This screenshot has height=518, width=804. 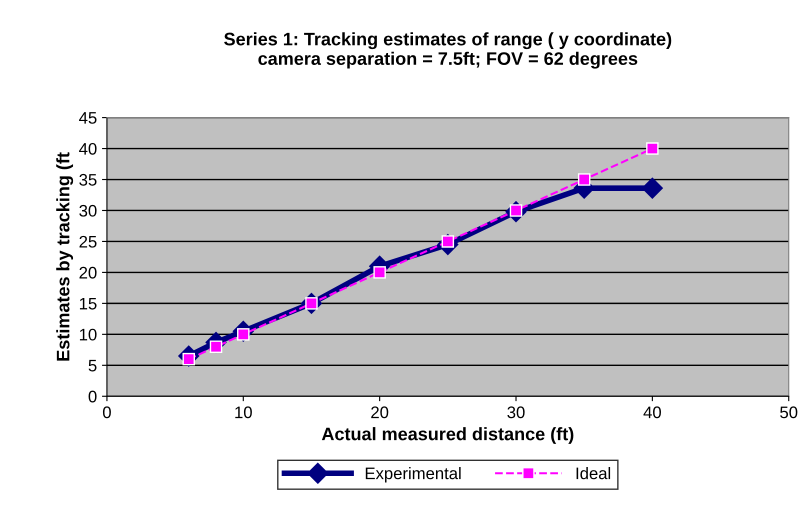 What do you see at coordinates (88, 210) in the screenshot?
I see `y-tick-label: 30` at bounding box center [88, 210].